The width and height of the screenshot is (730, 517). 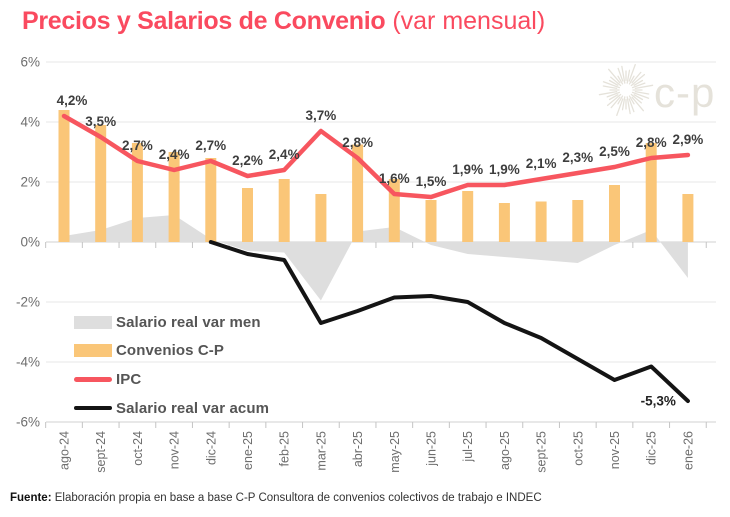 What do you see at coordinates (542, 452) in the screenshot?
I see `x-axis-label: sept-25` at bounding box center [542, 452].